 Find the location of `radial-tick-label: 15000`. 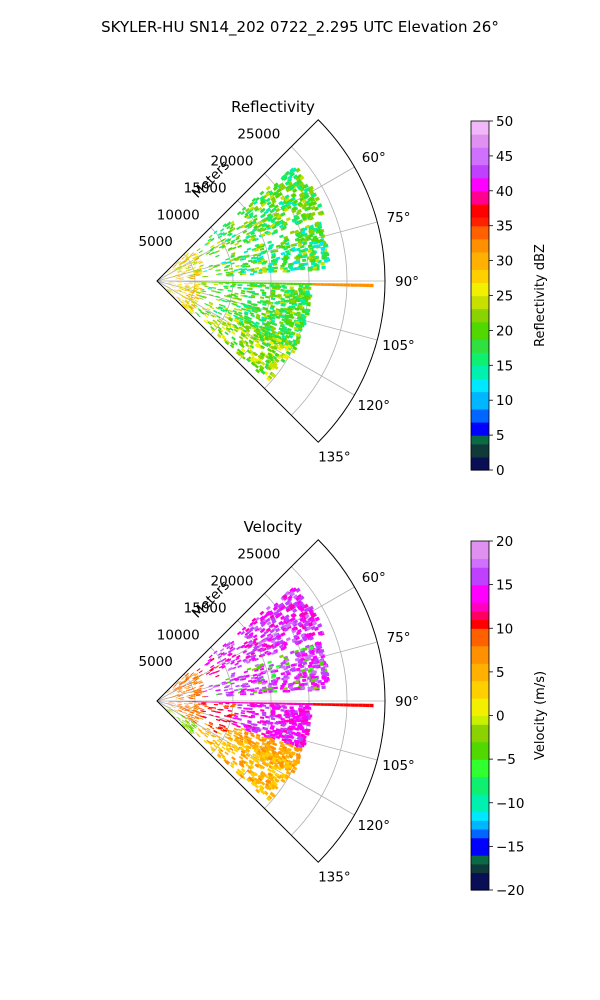

radial-tick-label: 15000 is located at coordinates (205, 608).